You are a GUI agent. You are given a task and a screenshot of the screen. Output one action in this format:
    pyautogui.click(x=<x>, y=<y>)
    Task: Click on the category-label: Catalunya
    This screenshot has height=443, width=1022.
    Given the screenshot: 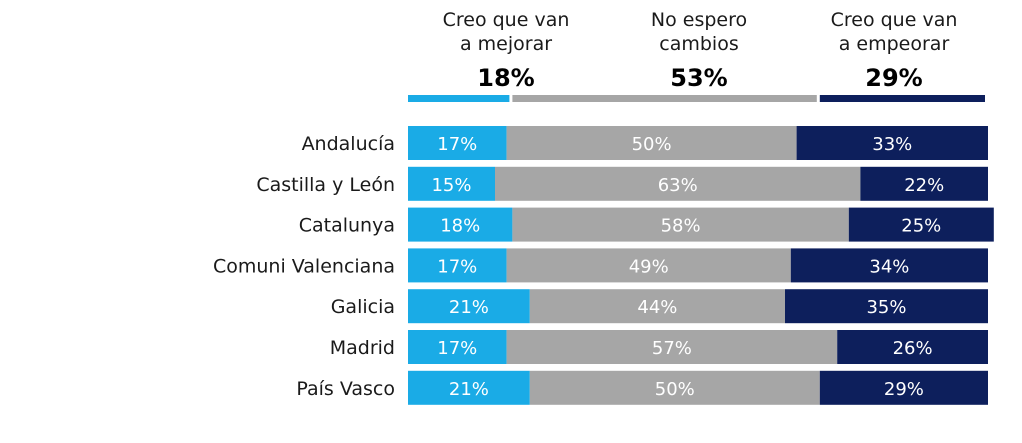 What is the action you would take?
    pyautogui.click(x=347, y=226)
    